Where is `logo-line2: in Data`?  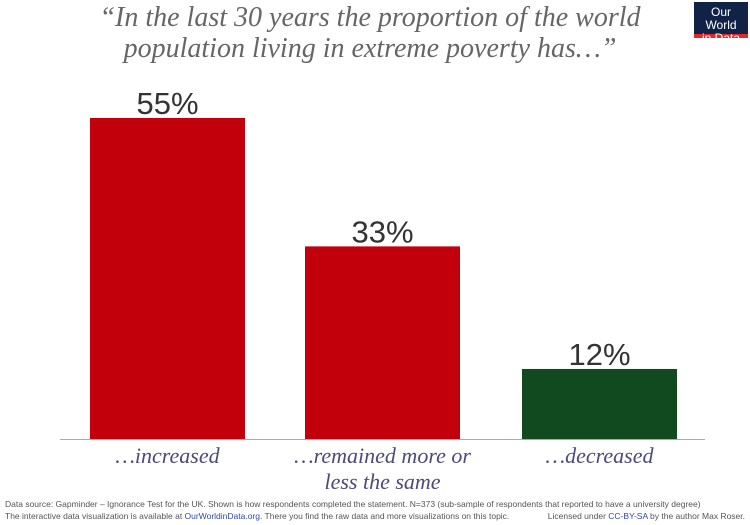
logo-line2: in Data is located at coordinates (721, 38).